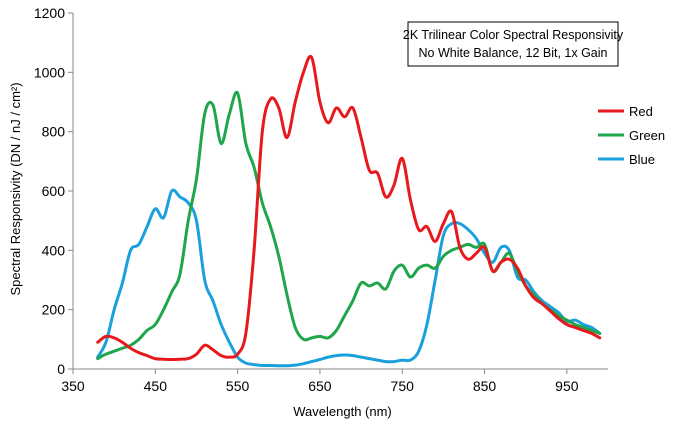  What do you see at coordinates (320, 386) in the screenshot?
I see `x-tick-label: 650` at bounding box center [320, 386].